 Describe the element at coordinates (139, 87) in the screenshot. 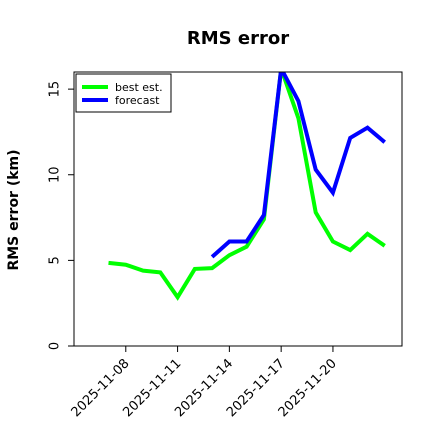

I see `legend-label-1: best est.` at that location.